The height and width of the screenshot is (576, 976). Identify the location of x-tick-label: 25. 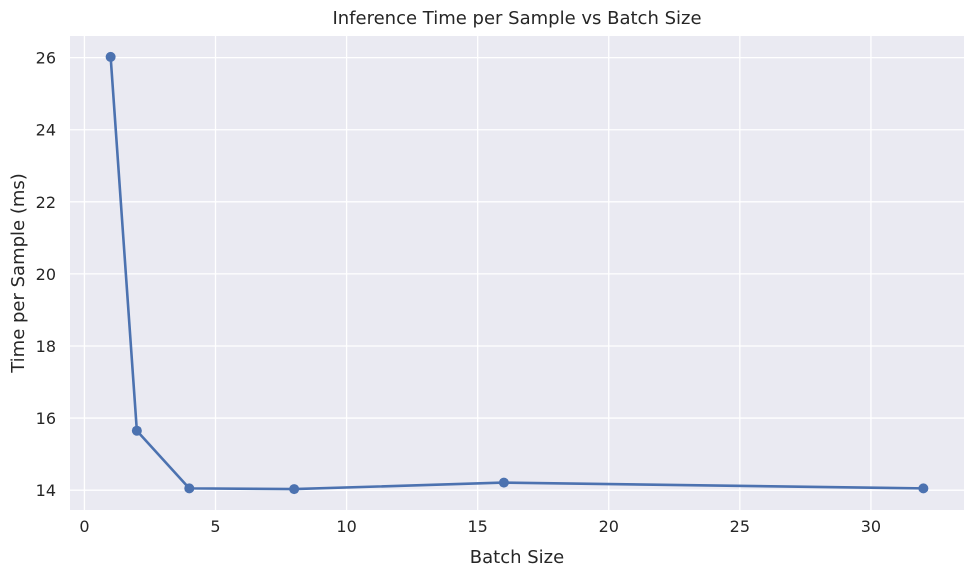
(740, 526).